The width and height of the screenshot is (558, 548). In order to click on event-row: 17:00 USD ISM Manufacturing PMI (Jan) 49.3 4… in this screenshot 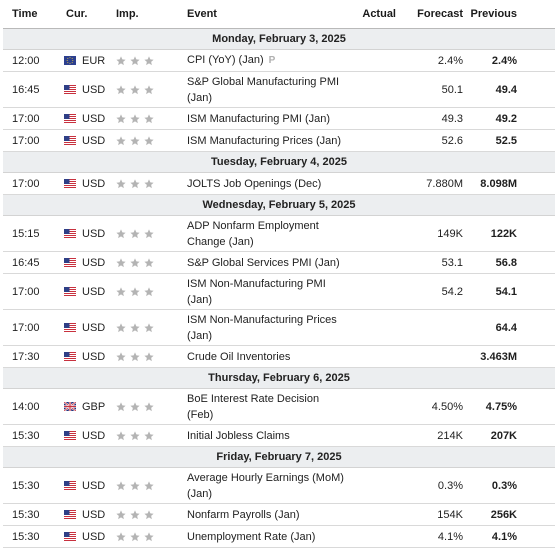, I will do `click(279, 118)`.